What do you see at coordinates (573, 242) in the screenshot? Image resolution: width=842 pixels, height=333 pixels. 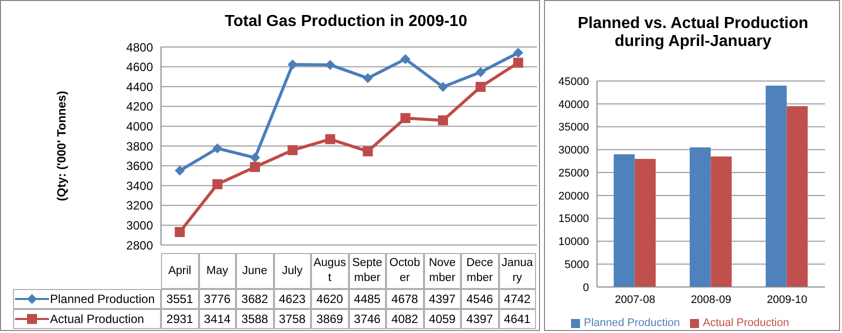 I see `y-tick-label: 10000` at bounding box center [573, 242].